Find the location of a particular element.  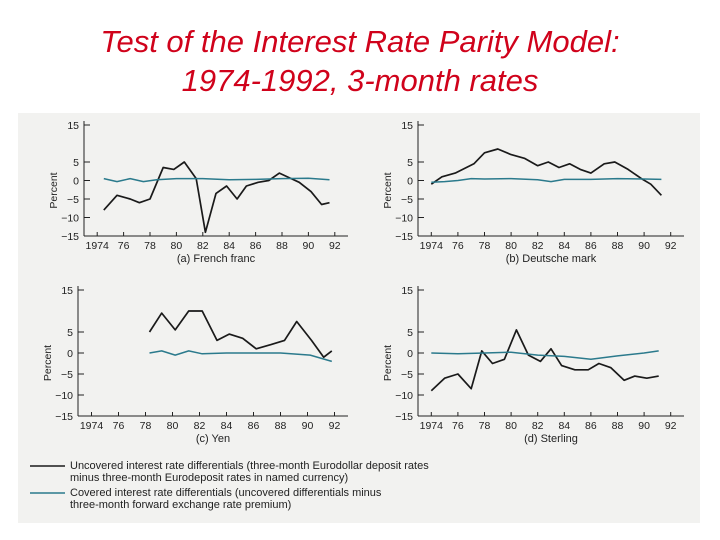

chart-caption: (d) Sterling is located at coordinates (551, 439).